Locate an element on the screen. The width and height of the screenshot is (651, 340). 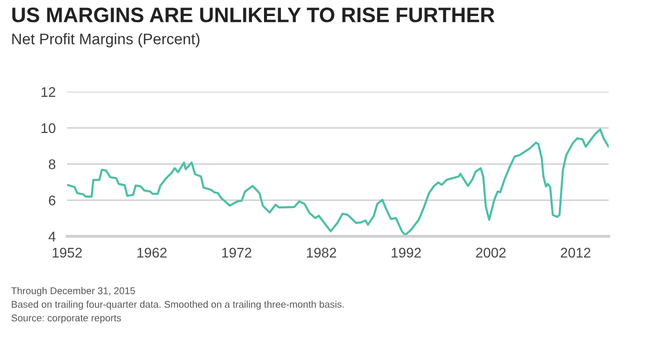
chart-title: US MARGINS ARE UNLIKELY TO RISE FURTHER is located at coordinates (253, 15).